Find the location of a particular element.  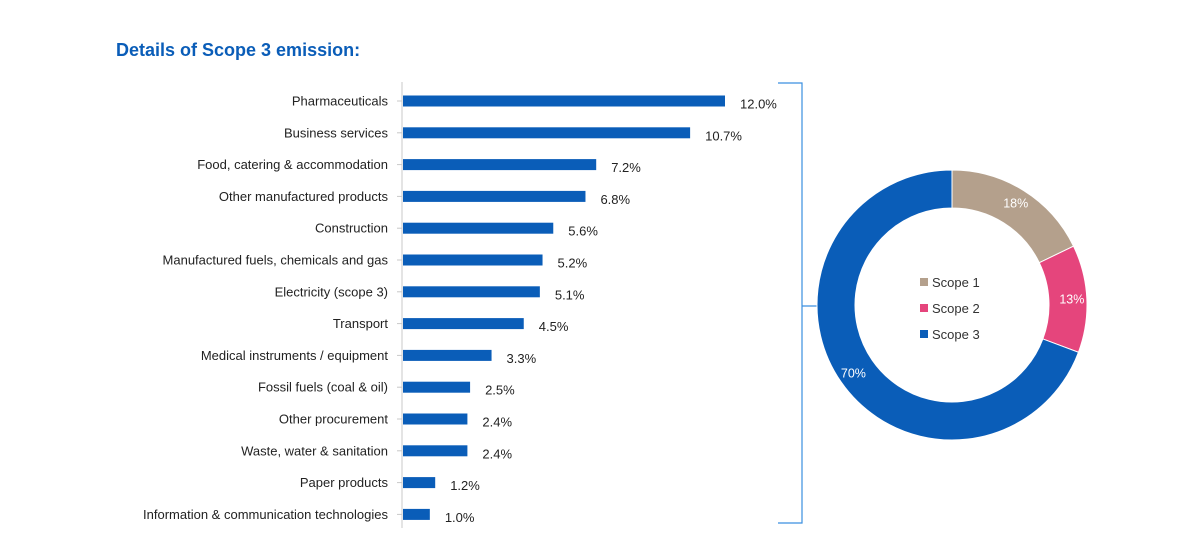

category-label: Transport is located at coordinates (361, 323).